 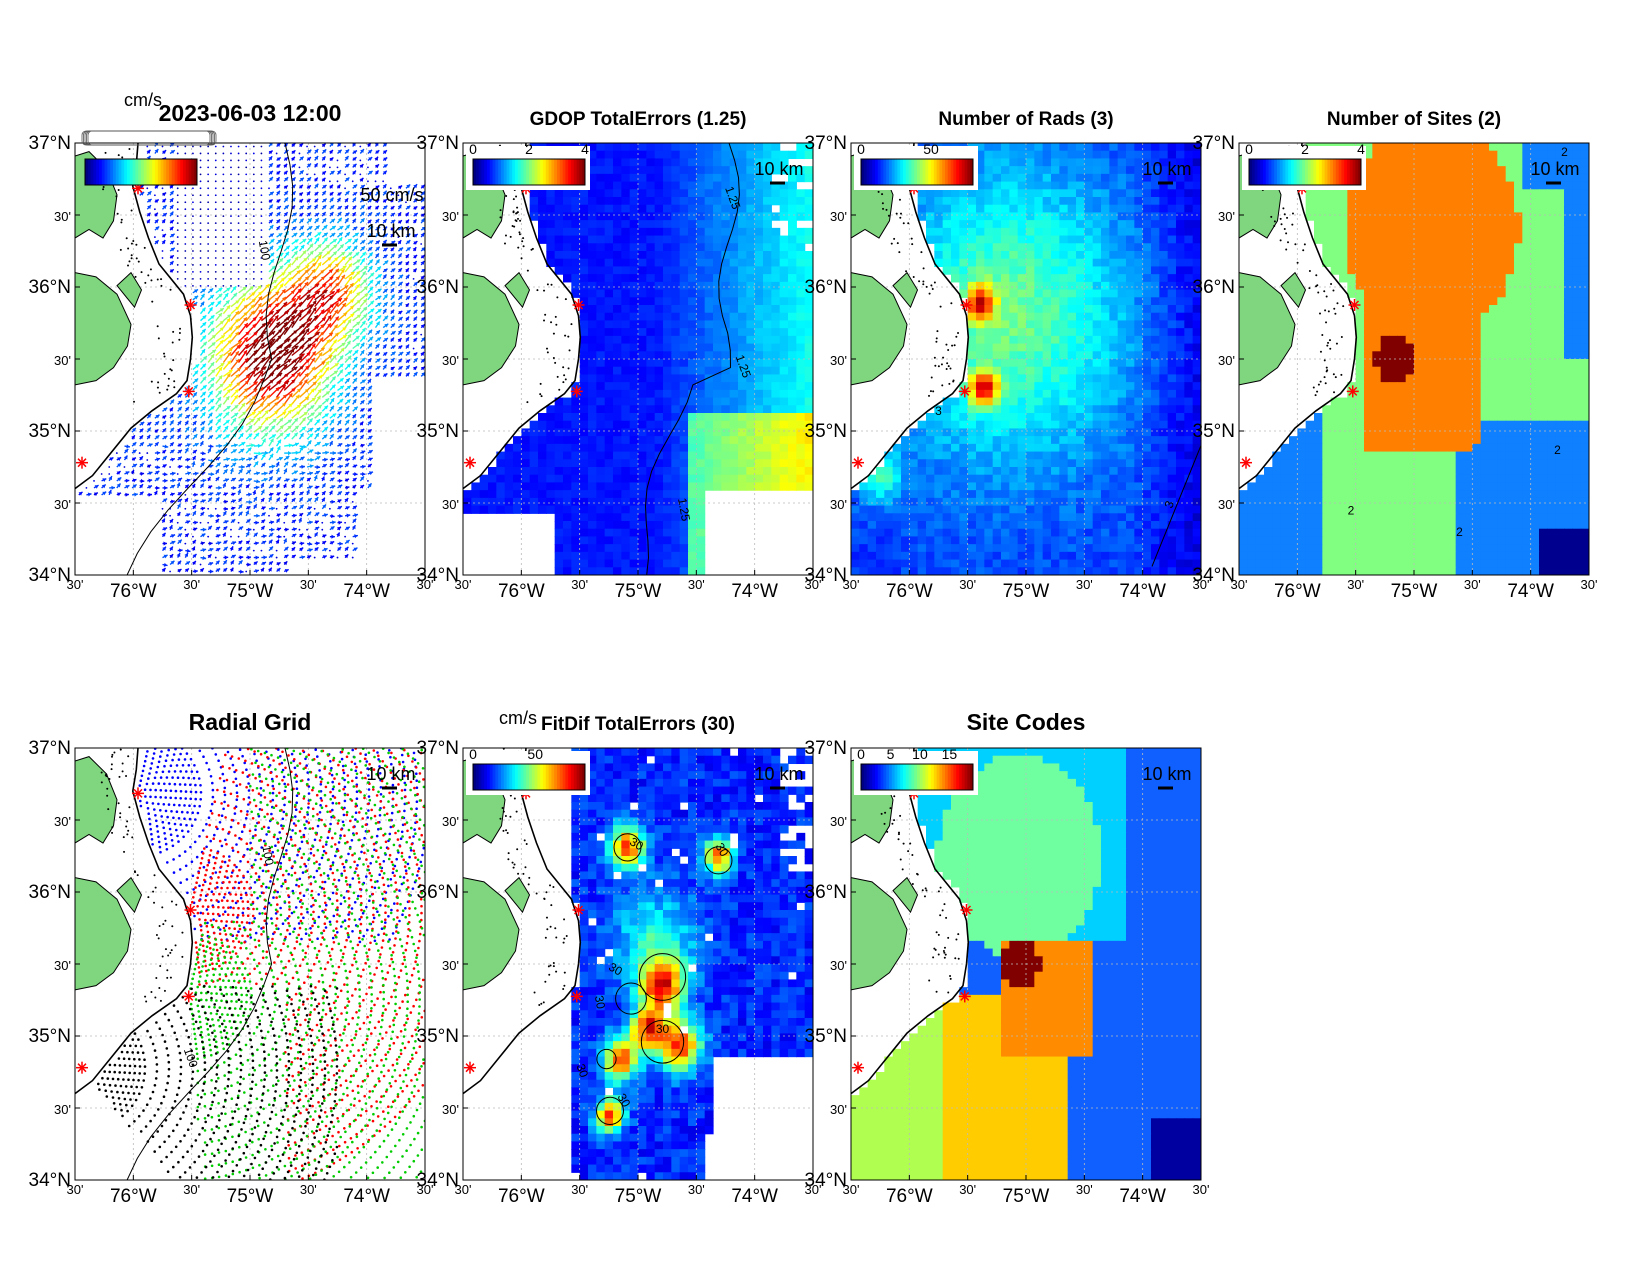 I want to click on scale-bar-label: 10 km, so click(x=390, y=231).